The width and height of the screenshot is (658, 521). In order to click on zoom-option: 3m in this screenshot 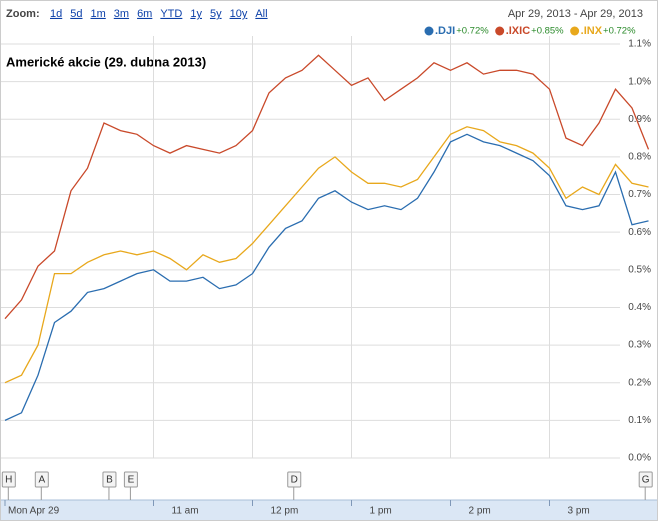, I will do `click(121, 14)`.